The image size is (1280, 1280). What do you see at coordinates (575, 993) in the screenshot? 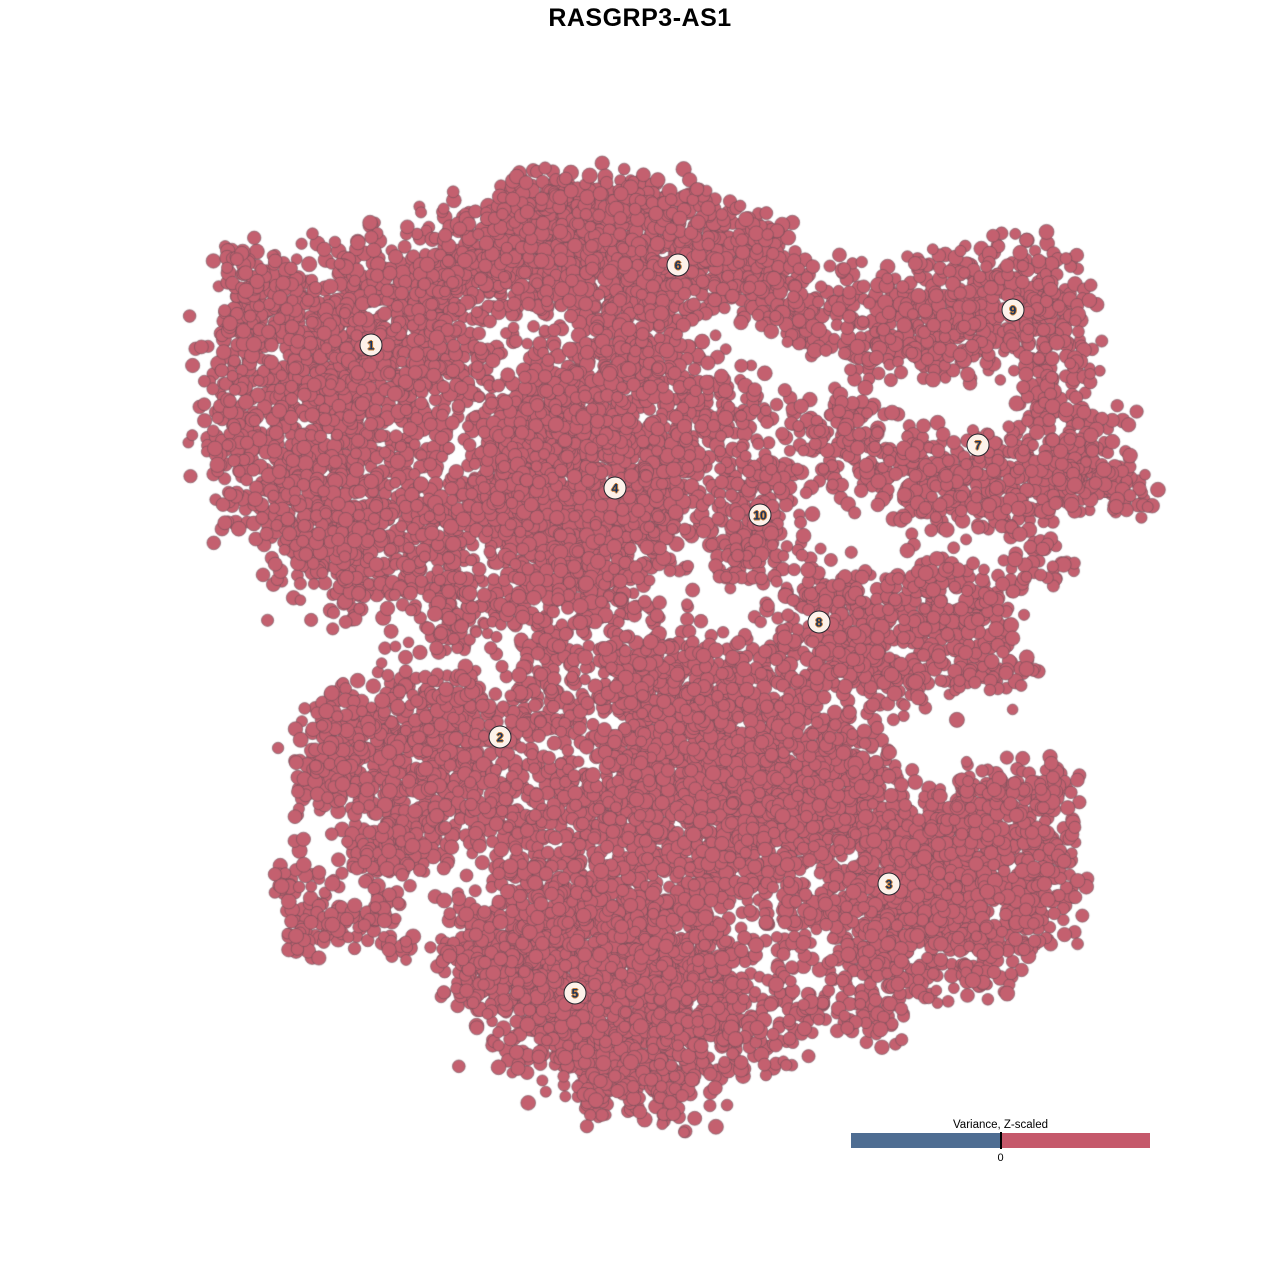
I see `cluster-label-5: 5` at bounding box center [575, 993].